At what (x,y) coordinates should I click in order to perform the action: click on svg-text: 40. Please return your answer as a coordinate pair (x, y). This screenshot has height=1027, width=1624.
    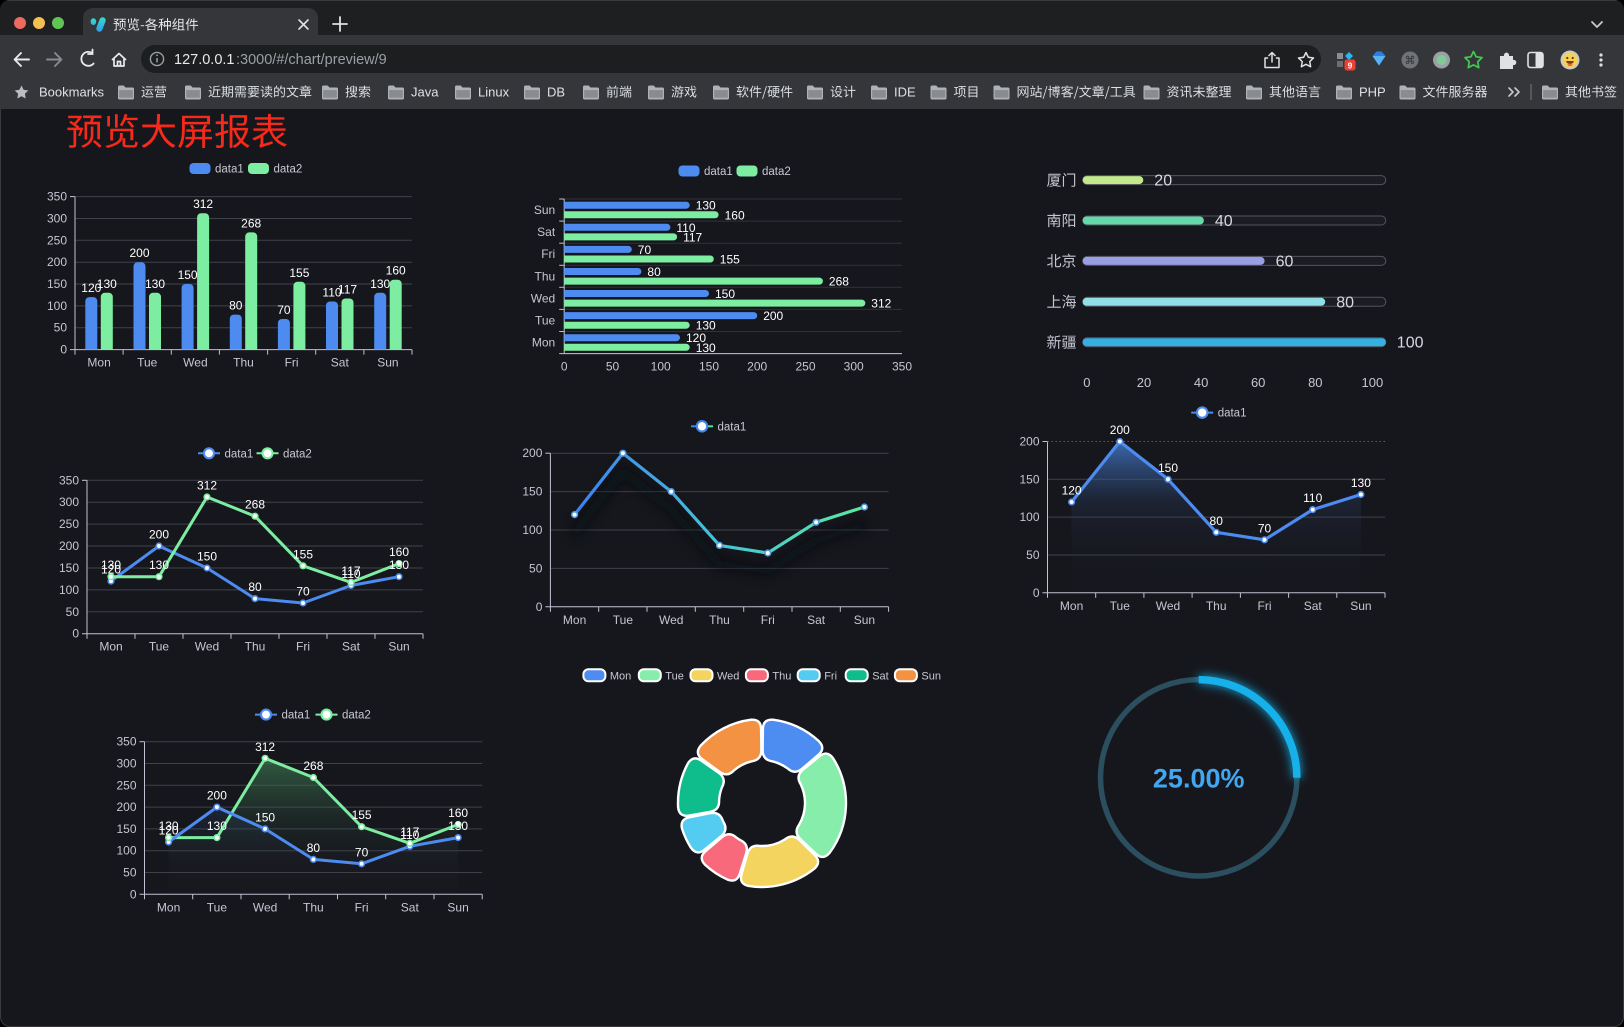
    Looking at the image, I should click on (1224, 221).